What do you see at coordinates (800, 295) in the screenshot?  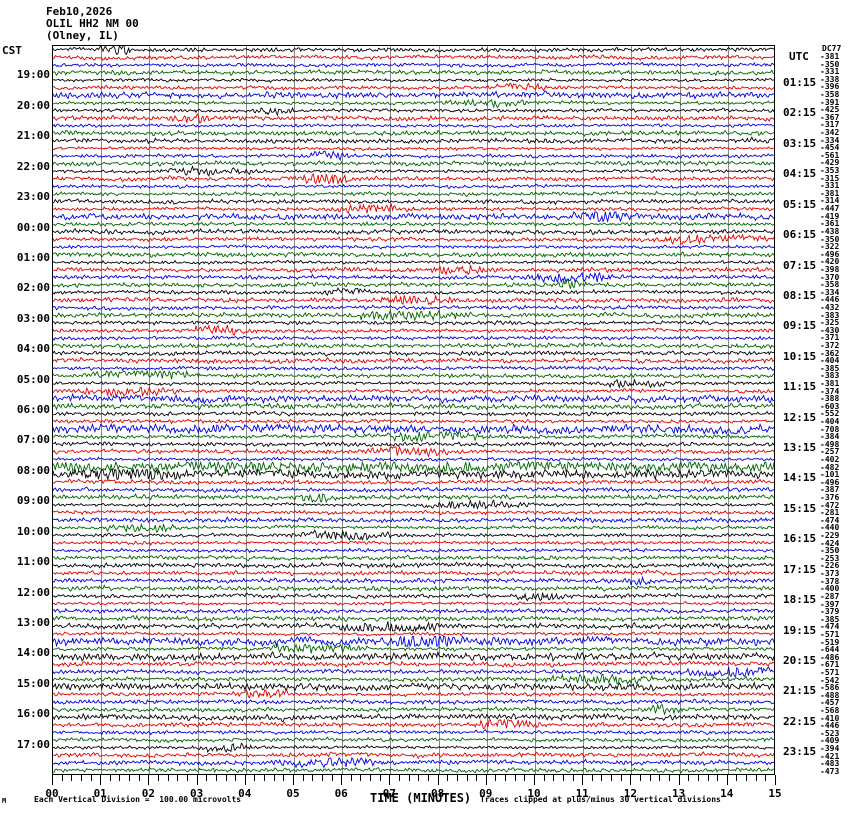 I see `right-time-label: 08:15` at bounding box center [800, 295].